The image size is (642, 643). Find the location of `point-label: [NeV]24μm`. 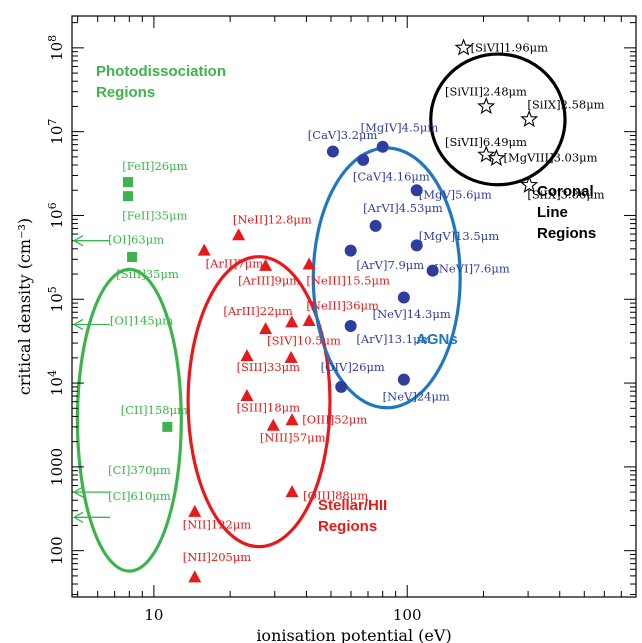

point-label: [NeV]24μm is located at coordinates (416, 396).